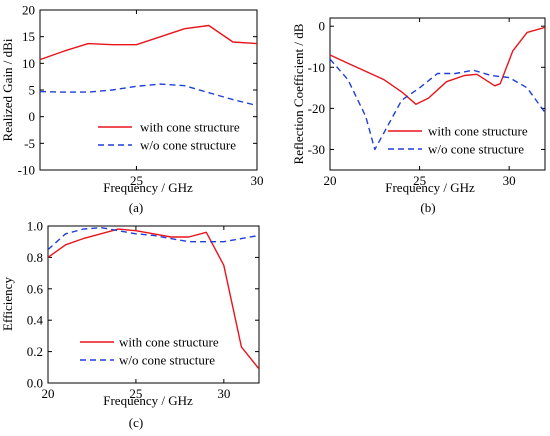 Image resolution: width=550 pixels, height=436 pixels. I want to click on y-tick-label: -30, so click(316, 149).